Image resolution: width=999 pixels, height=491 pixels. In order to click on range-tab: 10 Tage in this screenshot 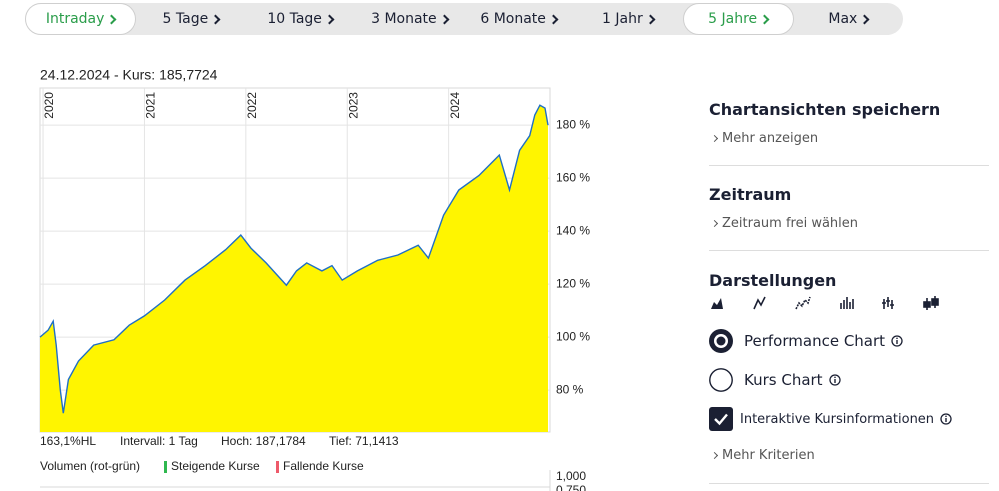, I will do `click(300, 19)`.